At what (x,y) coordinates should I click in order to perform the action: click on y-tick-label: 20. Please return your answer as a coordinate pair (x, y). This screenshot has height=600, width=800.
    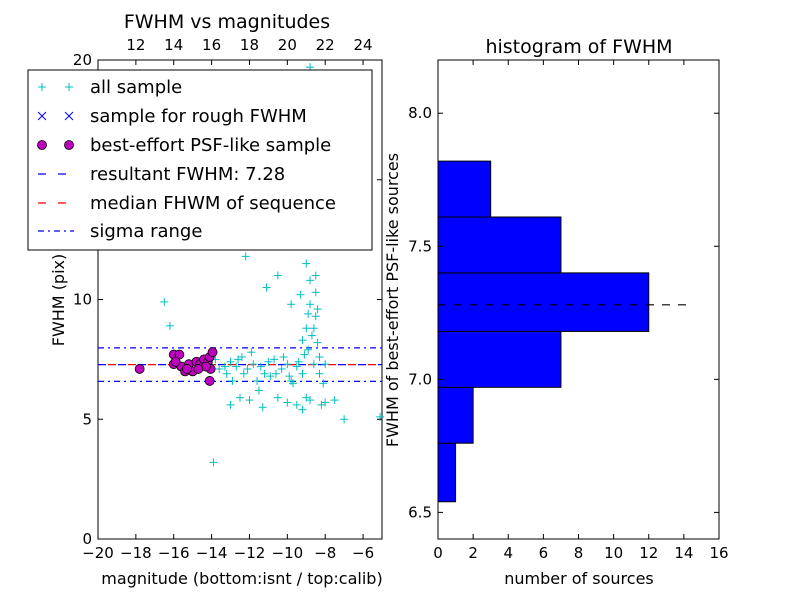
    Looking at the image, I should click on (82, 60).